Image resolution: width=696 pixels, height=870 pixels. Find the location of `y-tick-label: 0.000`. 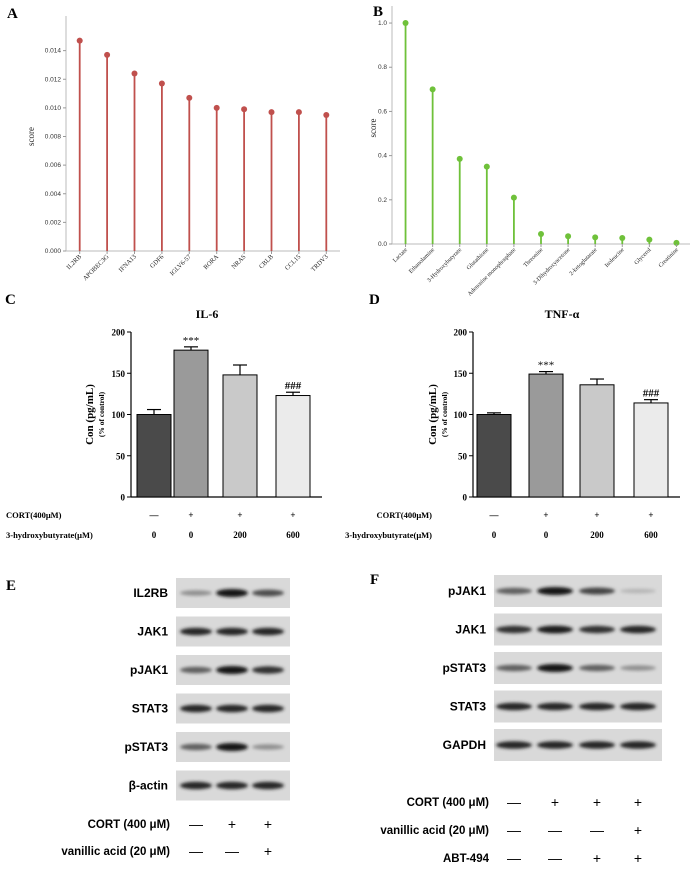

y-tick-label: 0.000 is located at coordinates (53, 251).